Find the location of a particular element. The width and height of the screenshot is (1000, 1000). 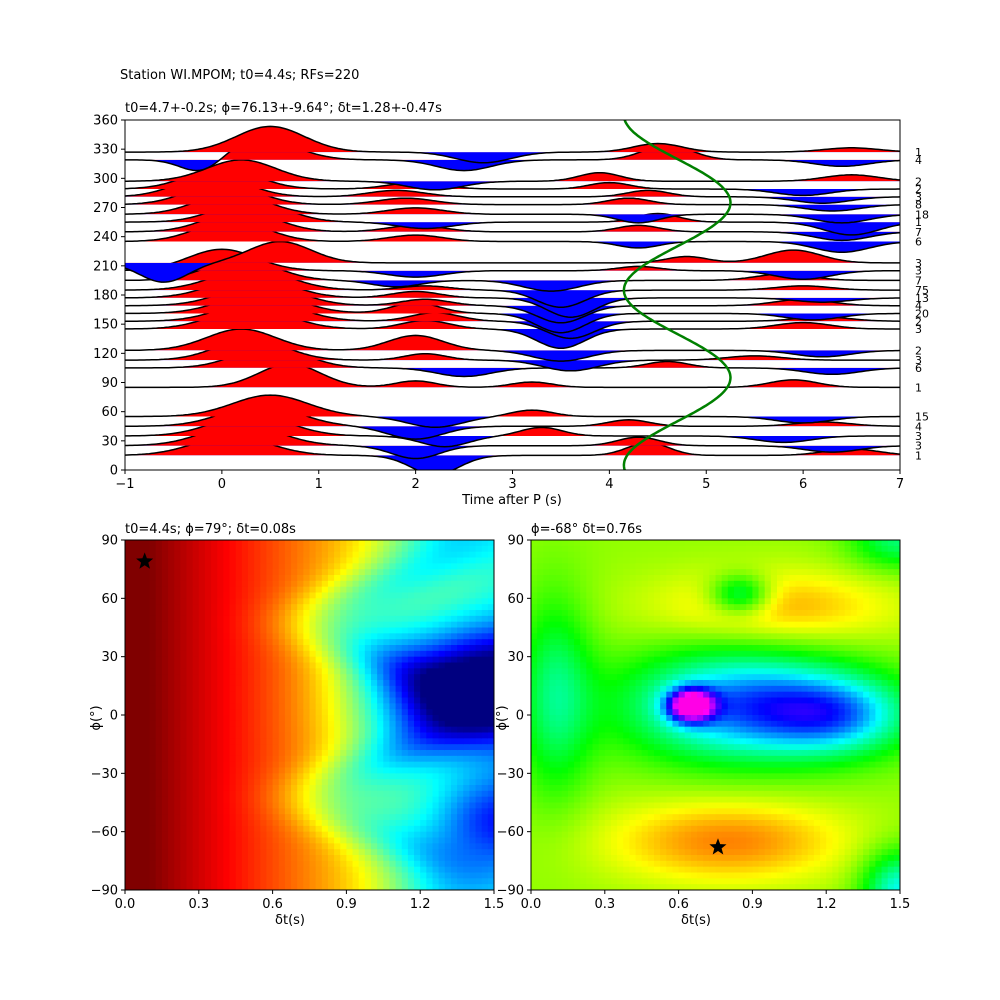

left-map-best-fit-star is located at coordinates (145, 560).